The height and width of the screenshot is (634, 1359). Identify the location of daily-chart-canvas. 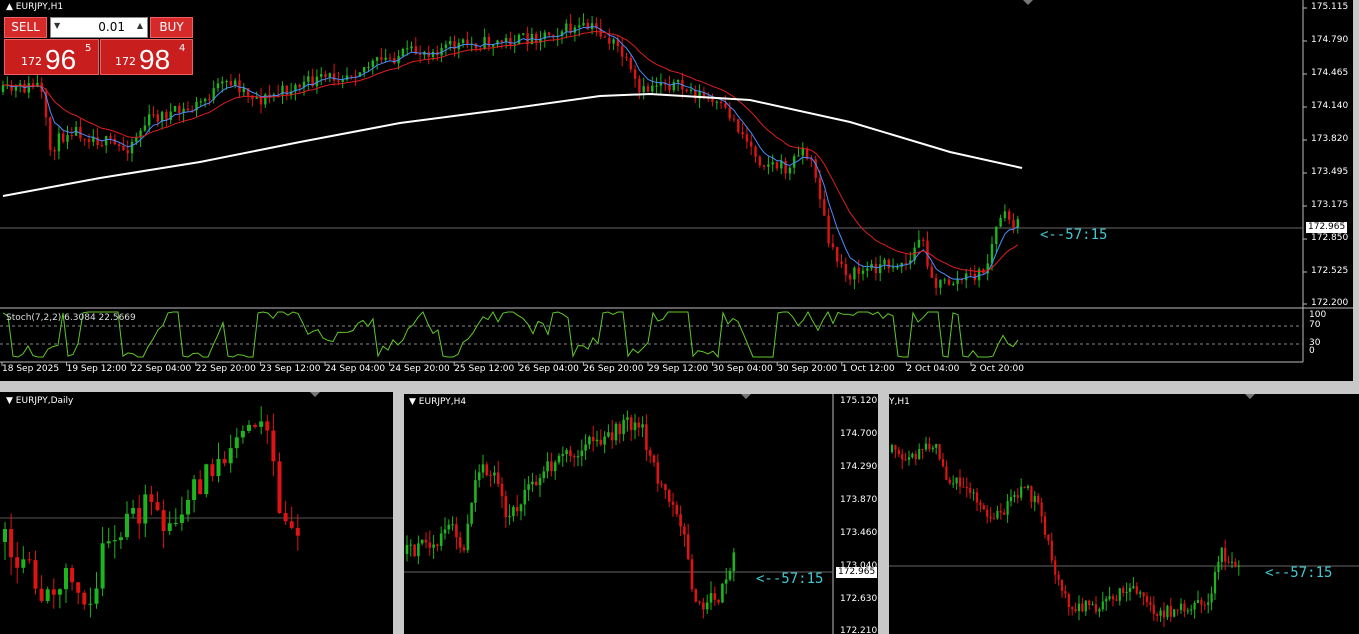
(196, 513).